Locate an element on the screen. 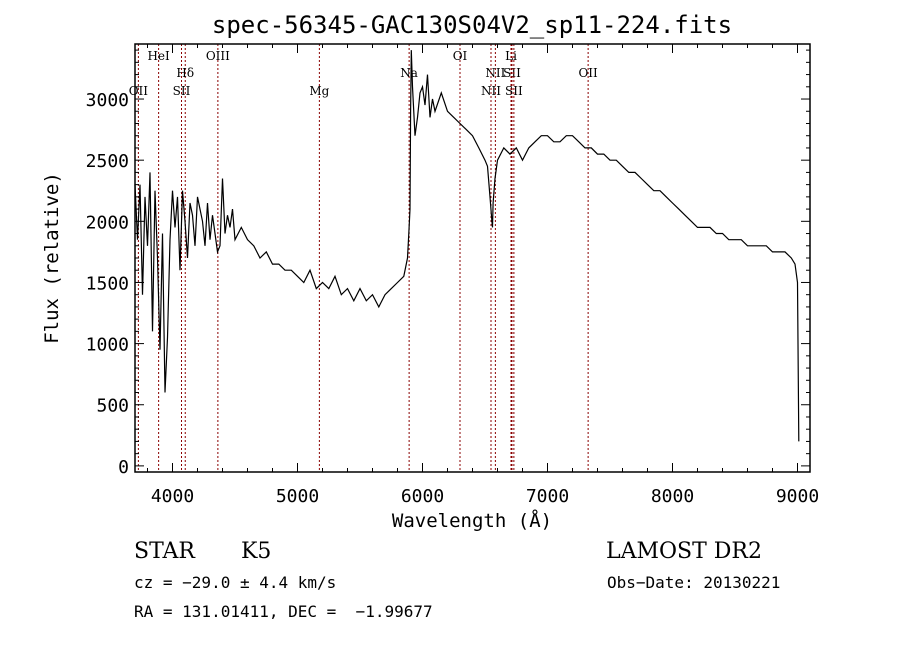 The image size is (900, 649). y-tick-label: 2500 is located at coordinates (107, 161).